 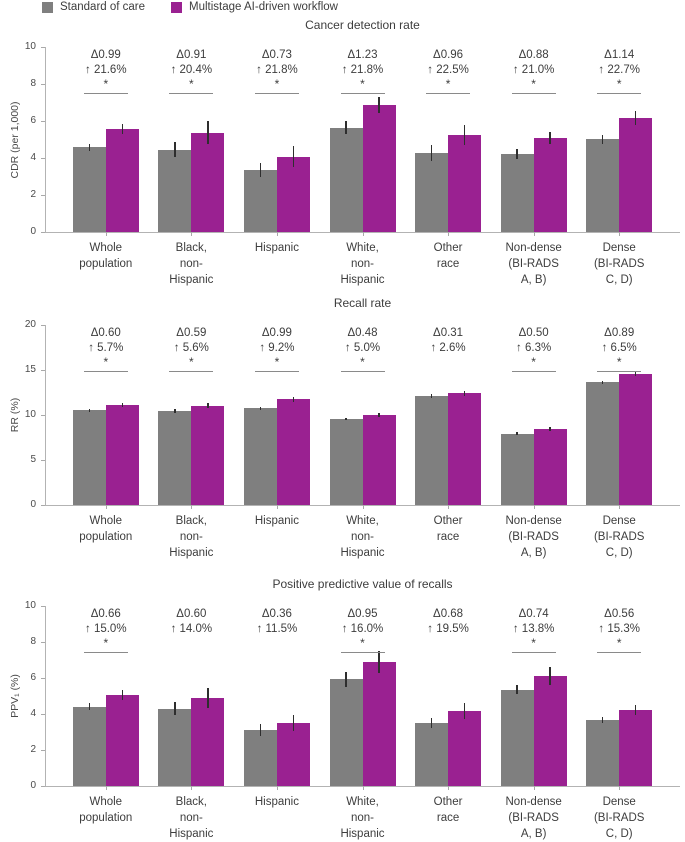 I want to click on annotation-delta: Δ1.14, so click(x=619, y=55).